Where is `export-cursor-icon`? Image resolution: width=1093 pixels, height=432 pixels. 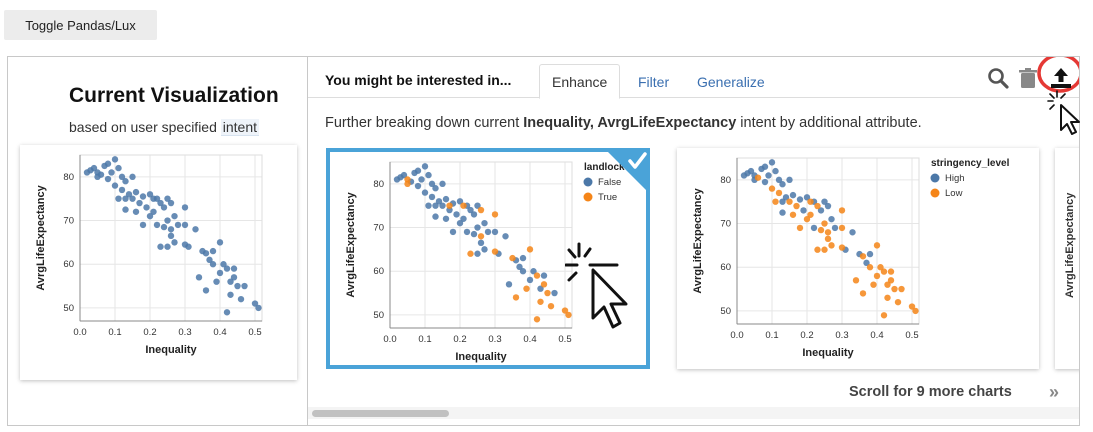
export-cursor-icon is located at coordinates (1063, 112).